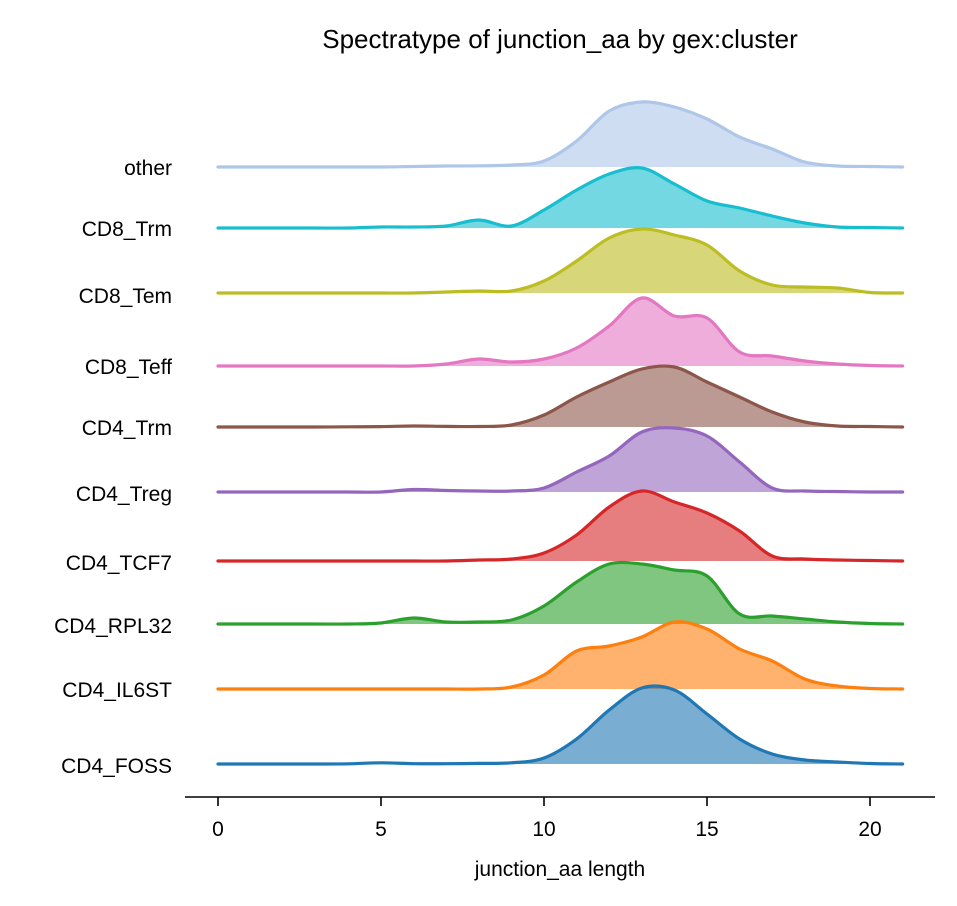 The width and height of the screenshot is (957, 906). I want to click on ridge-cd8-trm, so click(560, 198).